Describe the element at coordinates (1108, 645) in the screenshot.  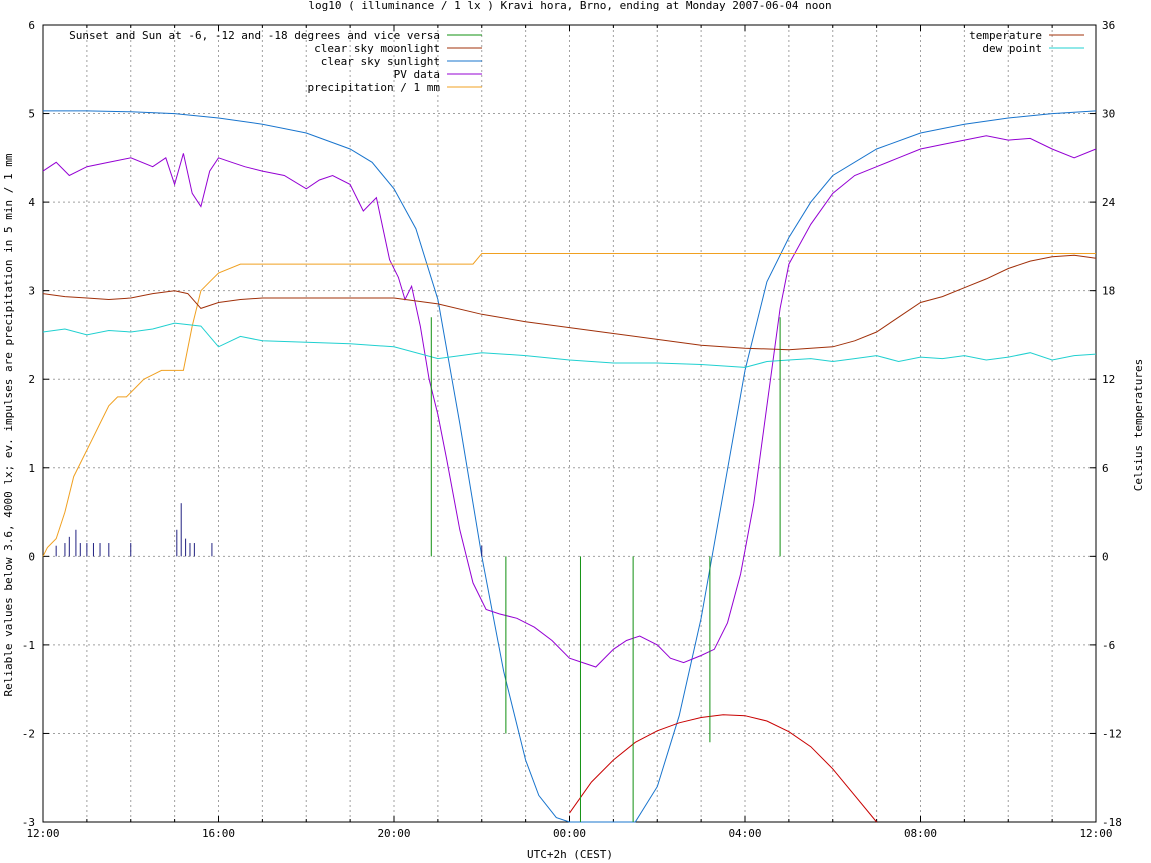
I see `y2-tick-label: -6` at that location.